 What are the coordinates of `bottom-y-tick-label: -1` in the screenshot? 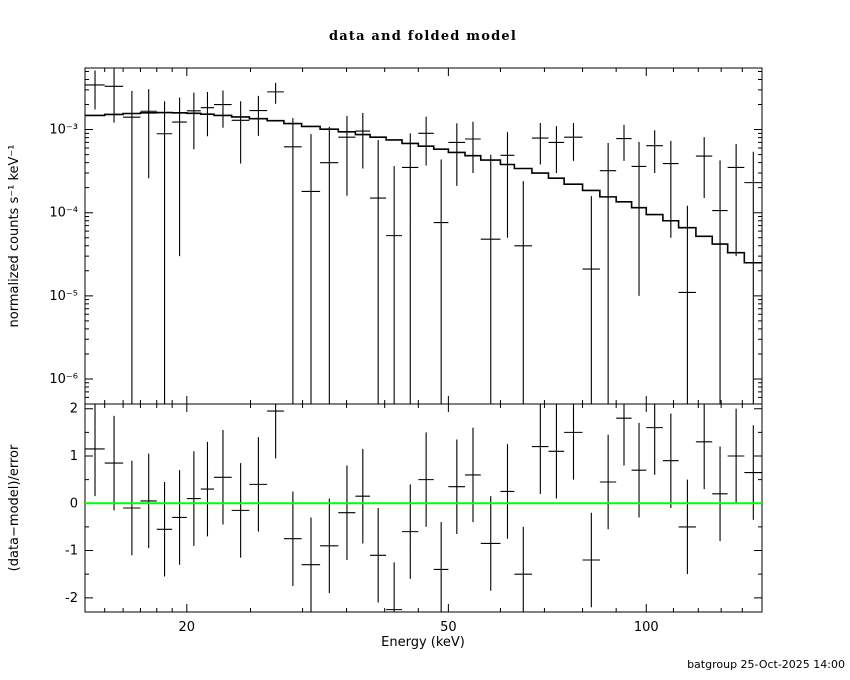 It's located at (71, 551).